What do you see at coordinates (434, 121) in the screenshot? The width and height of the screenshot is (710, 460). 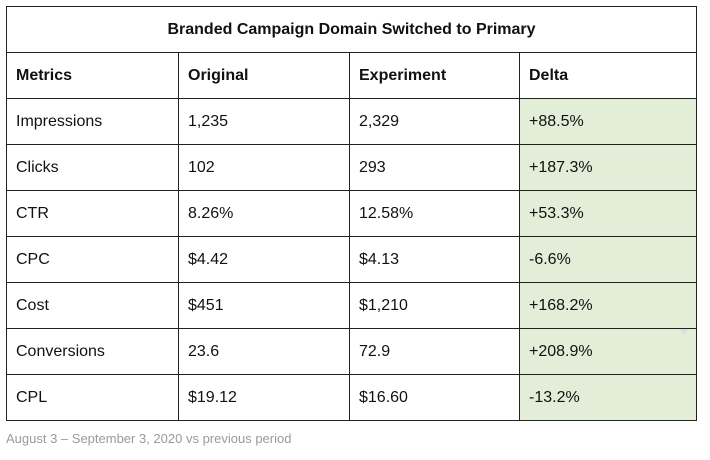 I see `experiment-value-cell: 2,329` at bounding box center [434, 121].